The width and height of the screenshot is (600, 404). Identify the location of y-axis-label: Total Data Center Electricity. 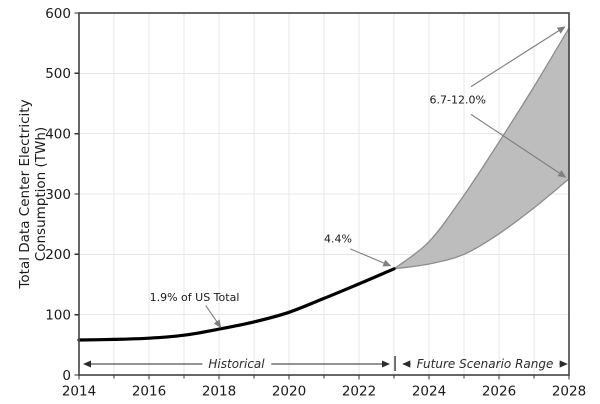
(25, 194).